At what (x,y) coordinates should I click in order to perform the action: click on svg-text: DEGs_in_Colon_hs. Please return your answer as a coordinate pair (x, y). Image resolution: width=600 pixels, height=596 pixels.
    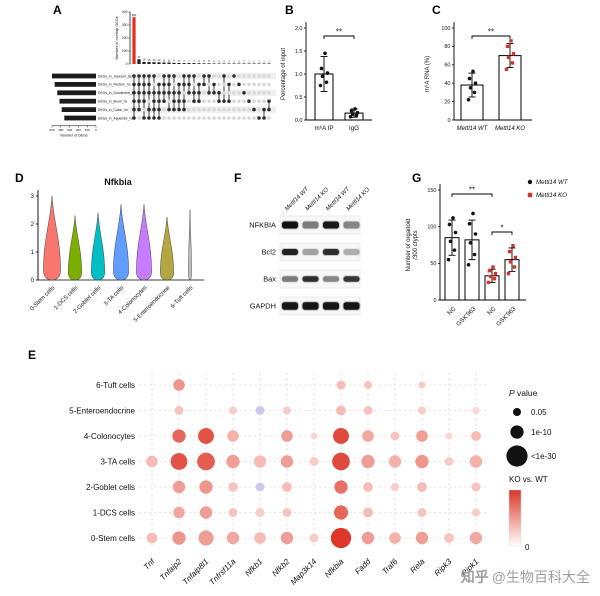
    Looking at the image, I should click on (113, 110).